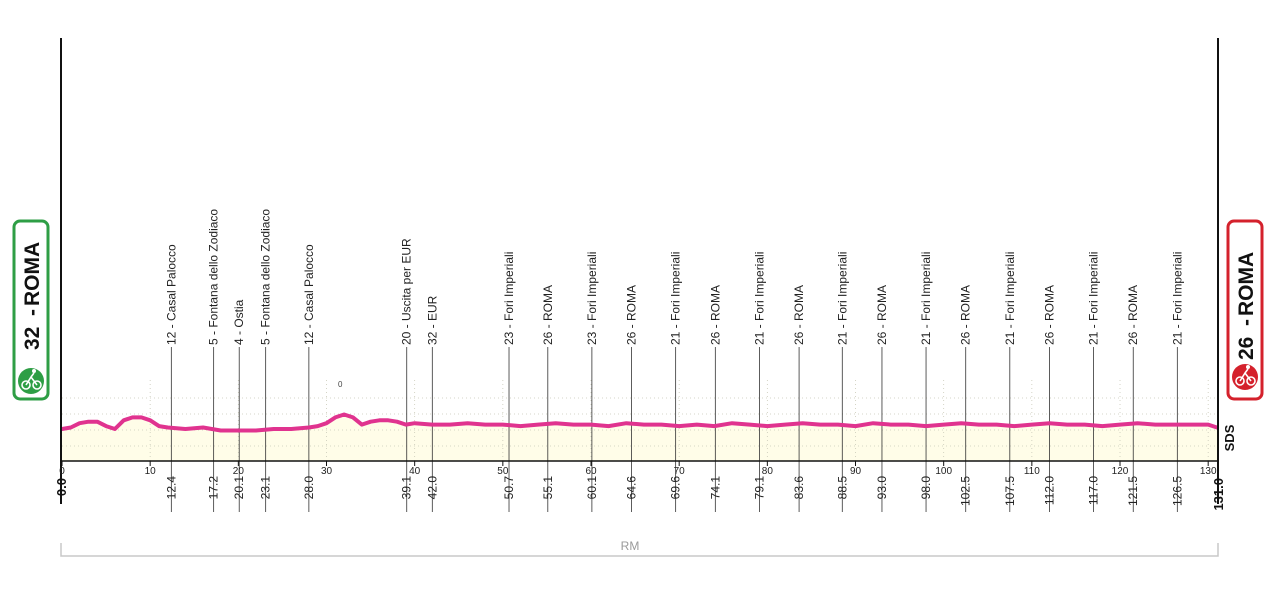 The height and width of the screenshot is (607, 1280). What do you see at coordinates (882, 488) in the screenshot?
I see `waypoint-km-label: 93.0` at bounding box center [882, 488].